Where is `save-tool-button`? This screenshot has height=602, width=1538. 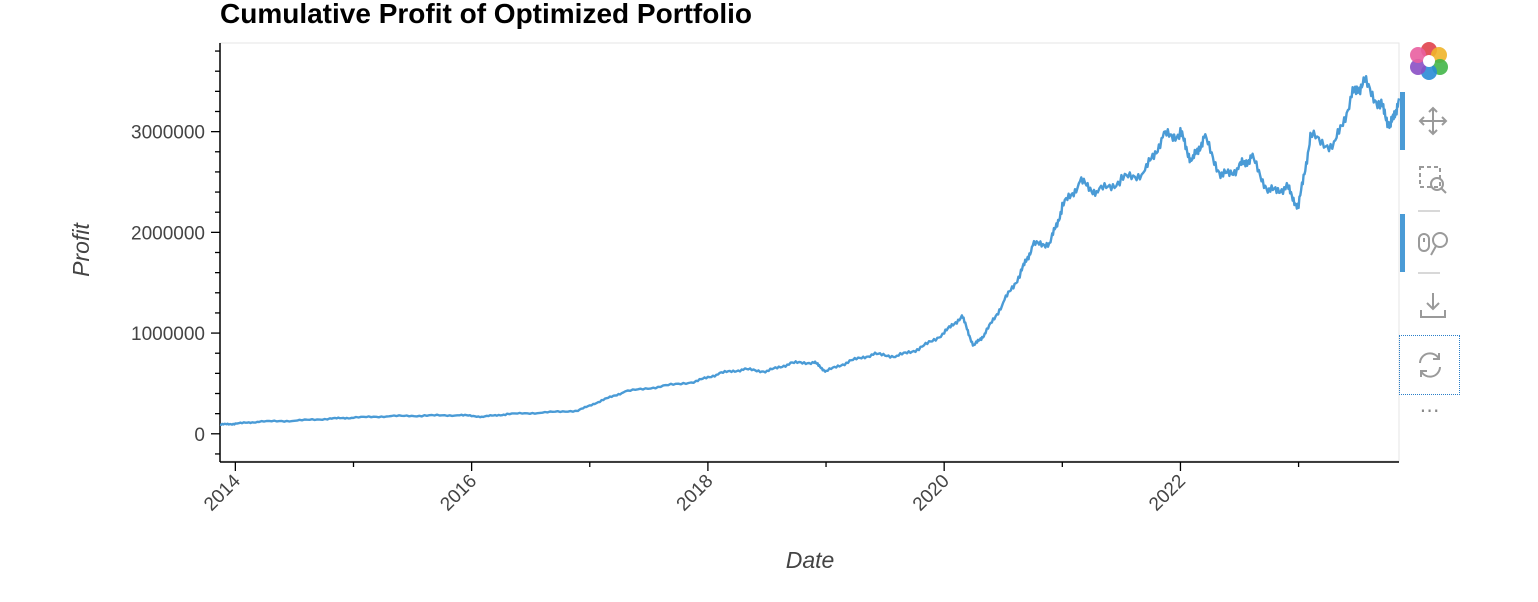
save-tool-button is located at coordinates (1433, 305).